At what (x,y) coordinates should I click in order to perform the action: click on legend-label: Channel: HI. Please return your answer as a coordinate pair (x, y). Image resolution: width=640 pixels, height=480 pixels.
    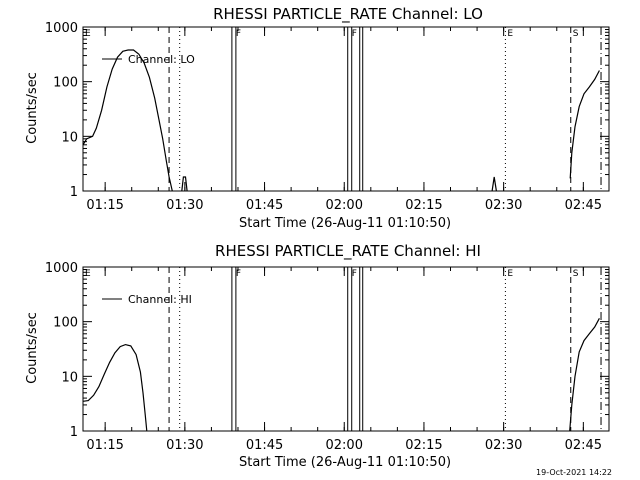
    Looking at the image, I should click on (160, 299).